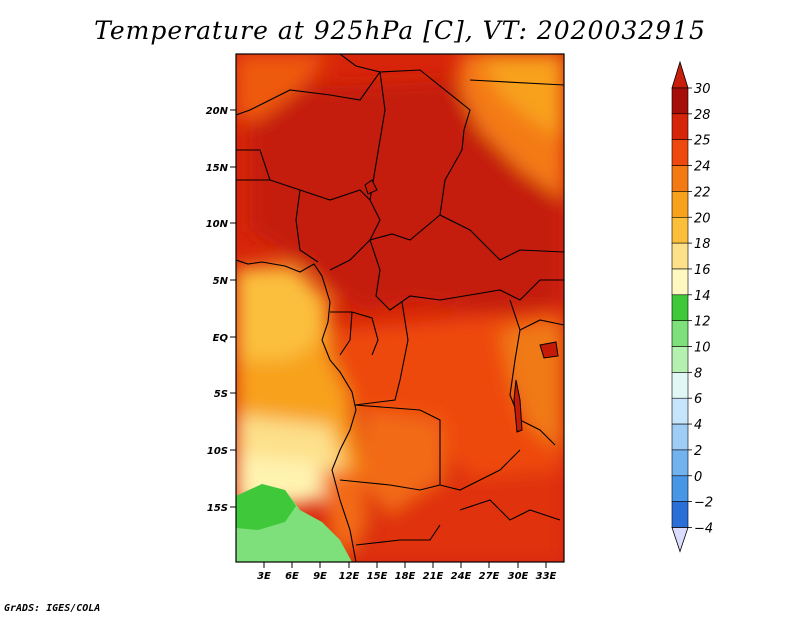 The image size is (800, 618). Describe the element at coordinates (405, 576) in the screenshot. I see `lon-label: 18E` at that location.